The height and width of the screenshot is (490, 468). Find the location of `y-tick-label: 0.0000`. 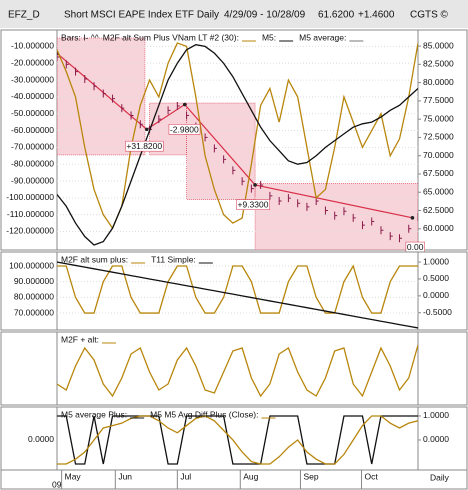

y-tick-label: 0.0000 is located at coordinates (41, 439).